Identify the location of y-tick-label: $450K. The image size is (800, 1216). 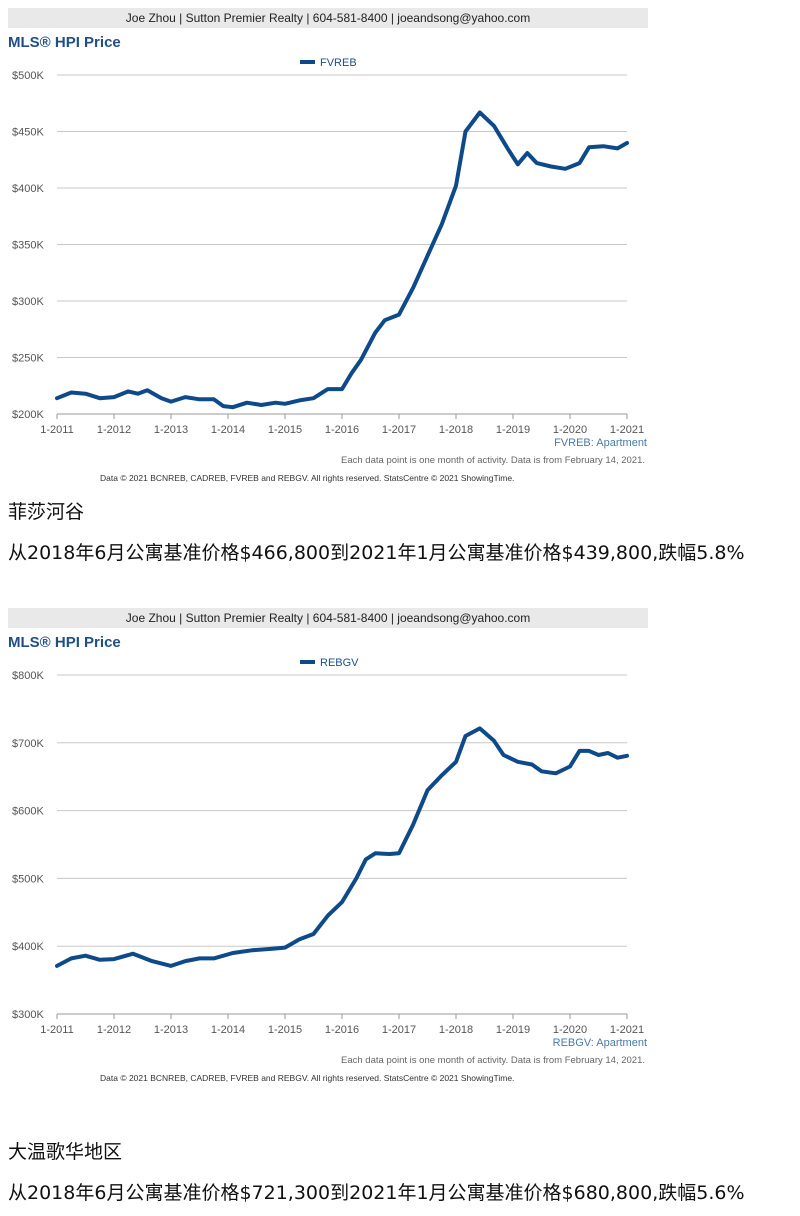
(28, 133).